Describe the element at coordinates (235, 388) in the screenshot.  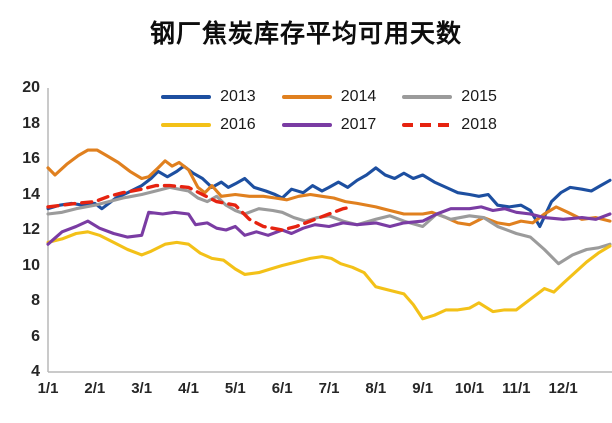
I see `x-tick-label-5-1: 5/1` at that location.